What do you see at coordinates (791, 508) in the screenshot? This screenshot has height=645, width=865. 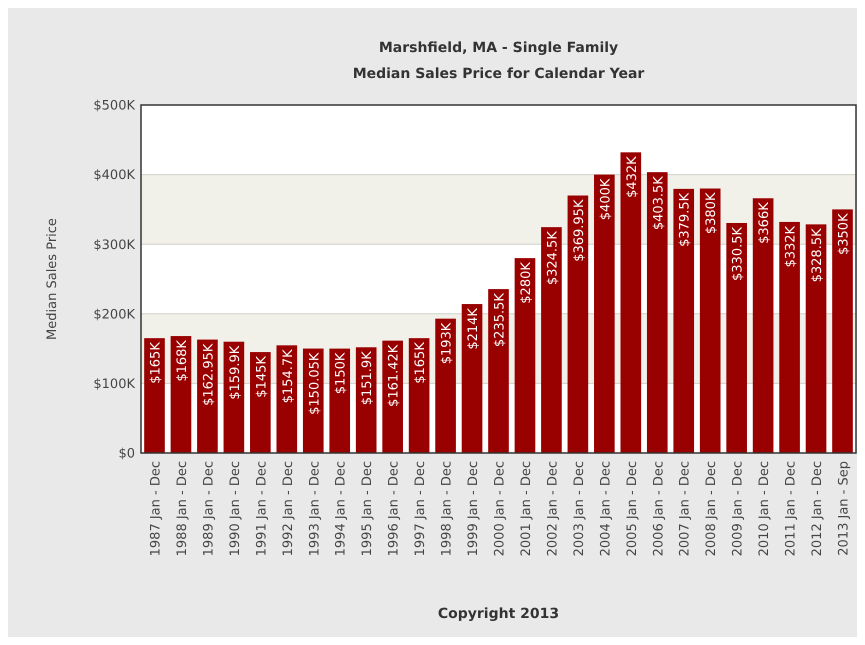 I see `x-tick-label: 2011 Jan - Dec` at bounding box center [791, 508].